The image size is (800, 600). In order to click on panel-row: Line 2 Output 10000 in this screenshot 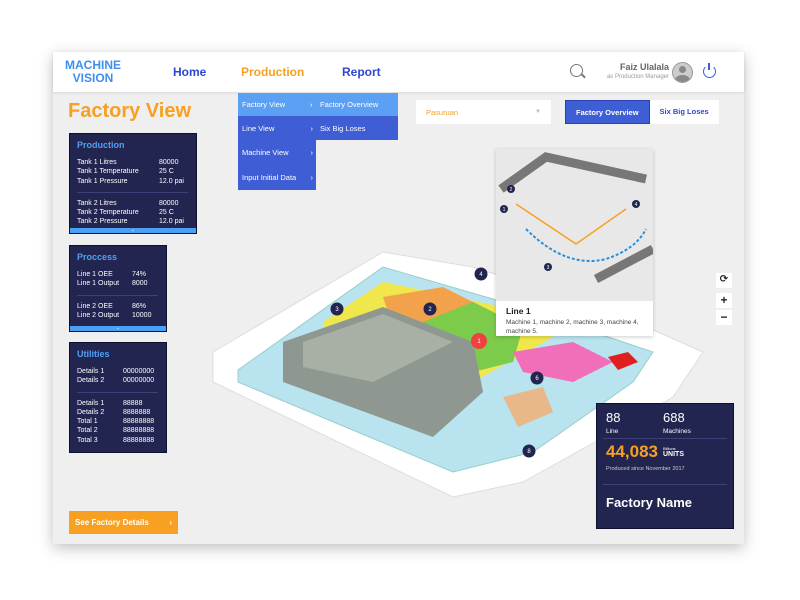, I will do `click(121, 315)`.